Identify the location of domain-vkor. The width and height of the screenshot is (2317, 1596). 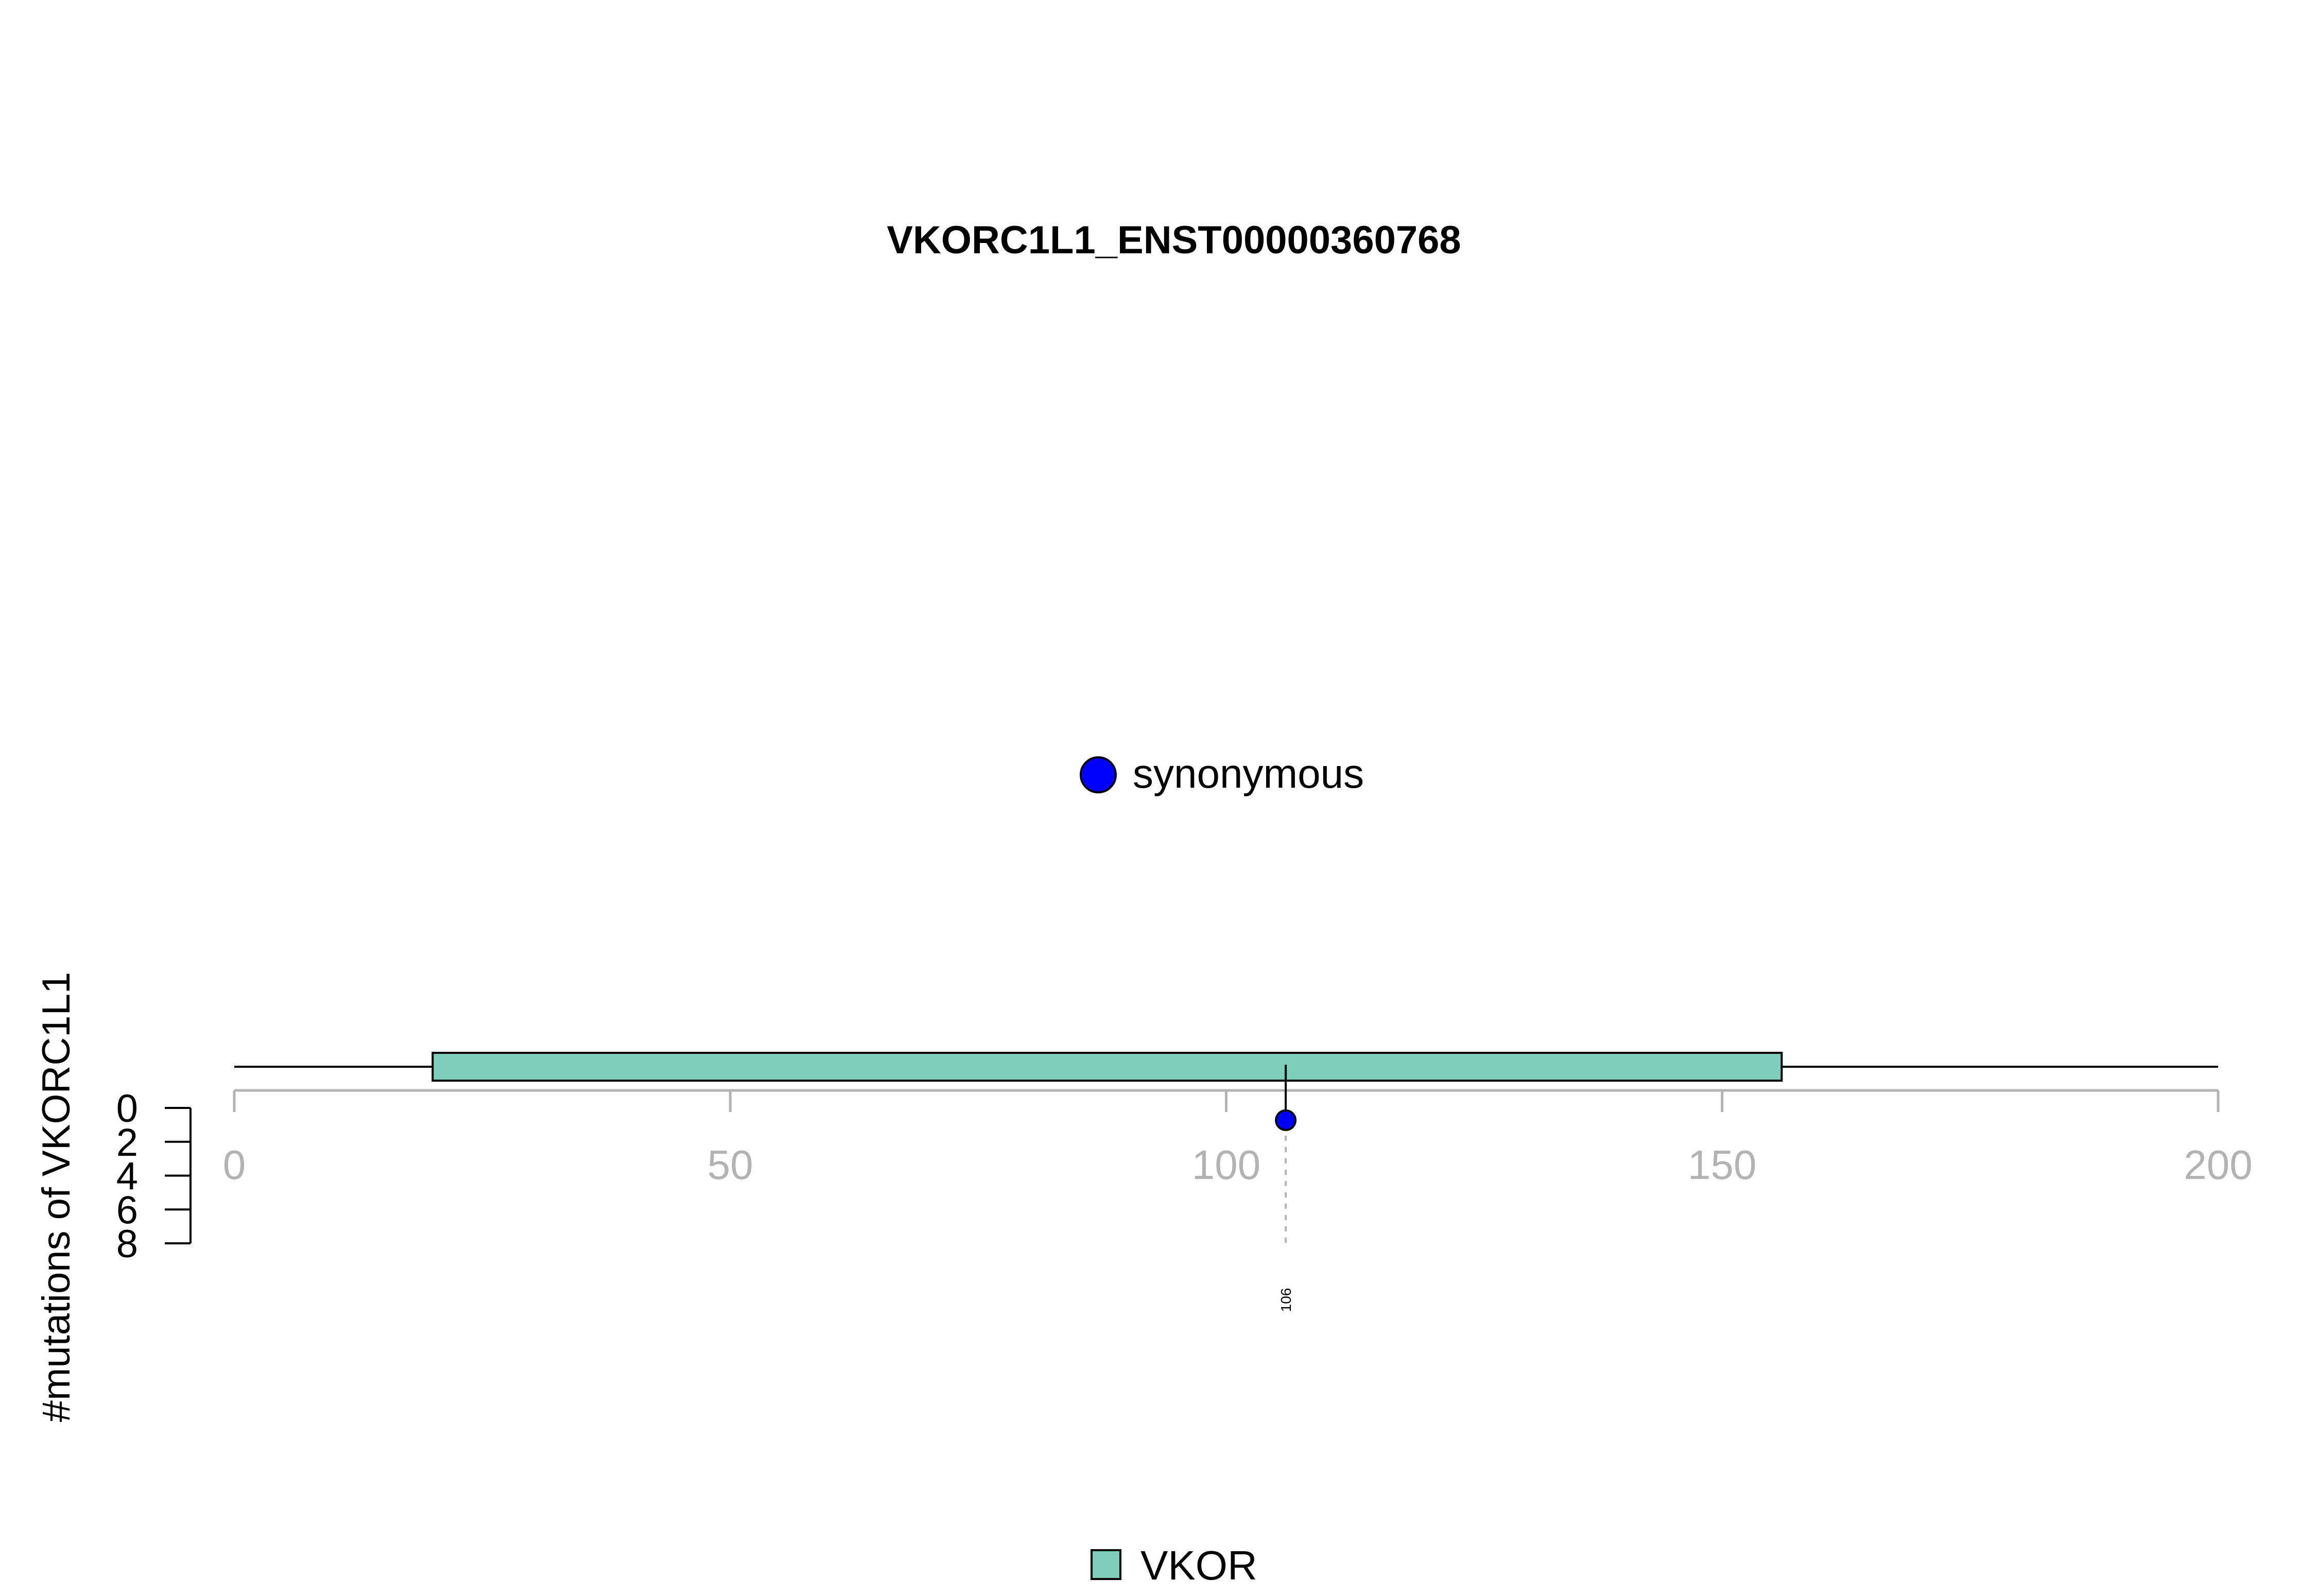
(1107, 1067).